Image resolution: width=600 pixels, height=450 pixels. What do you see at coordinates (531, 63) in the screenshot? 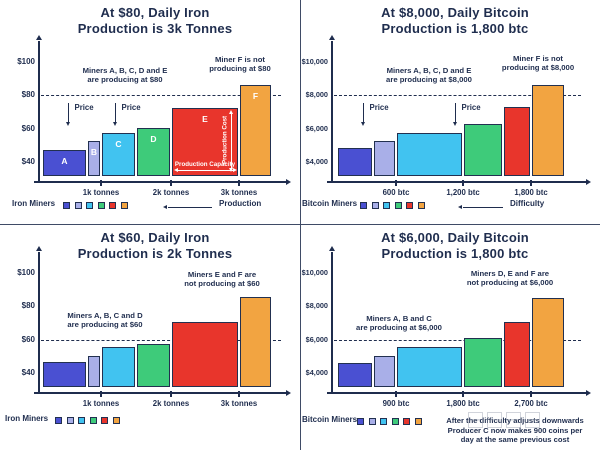
I see `annotation-2: Miner F is not producing at $8,000` at bounding box center [531, 63].